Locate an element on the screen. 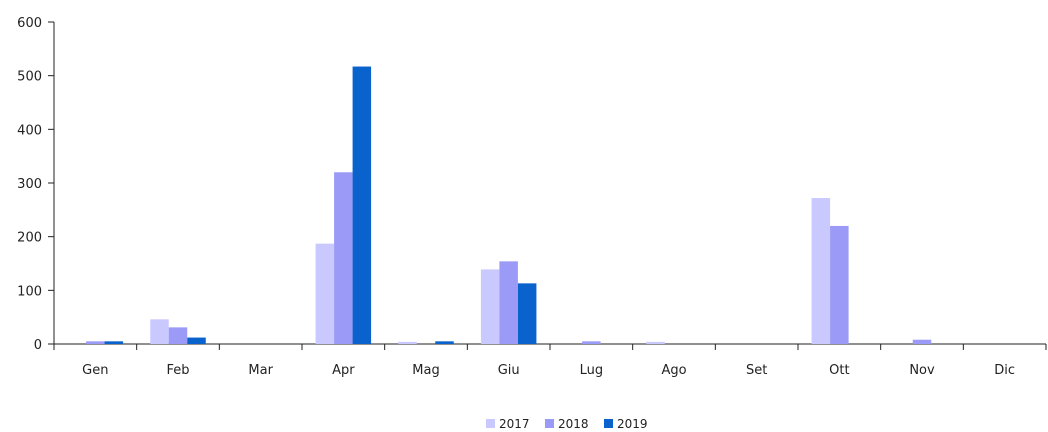  legend-label-2019: 2019 is located at coordinates (632, 424).